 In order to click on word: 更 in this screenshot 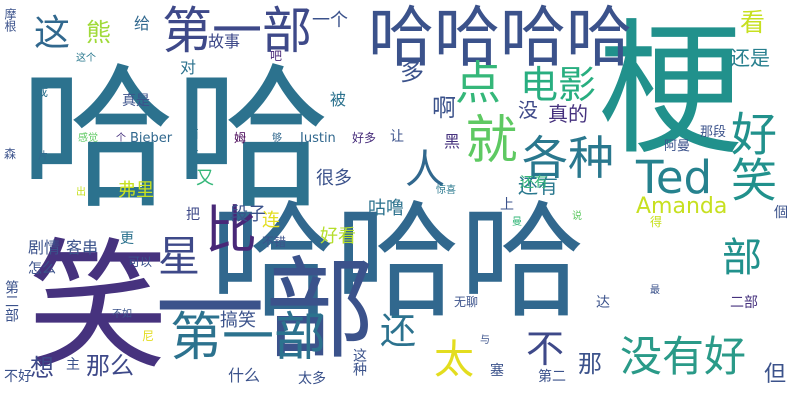, I will do `click(127, 239)`.